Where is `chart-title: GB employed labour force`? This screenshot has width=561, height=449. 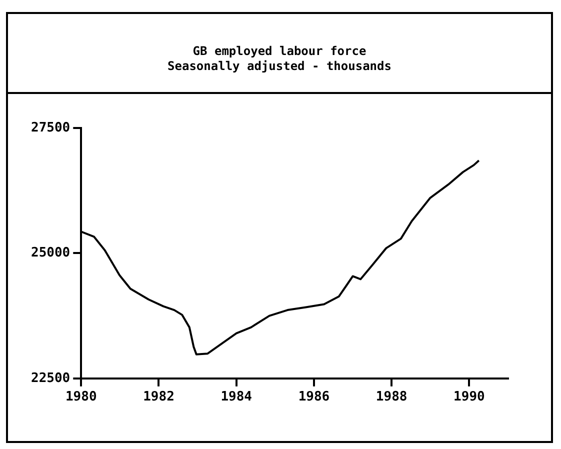 chart-title: GB employed labour force is located at coordinates (280, 51).